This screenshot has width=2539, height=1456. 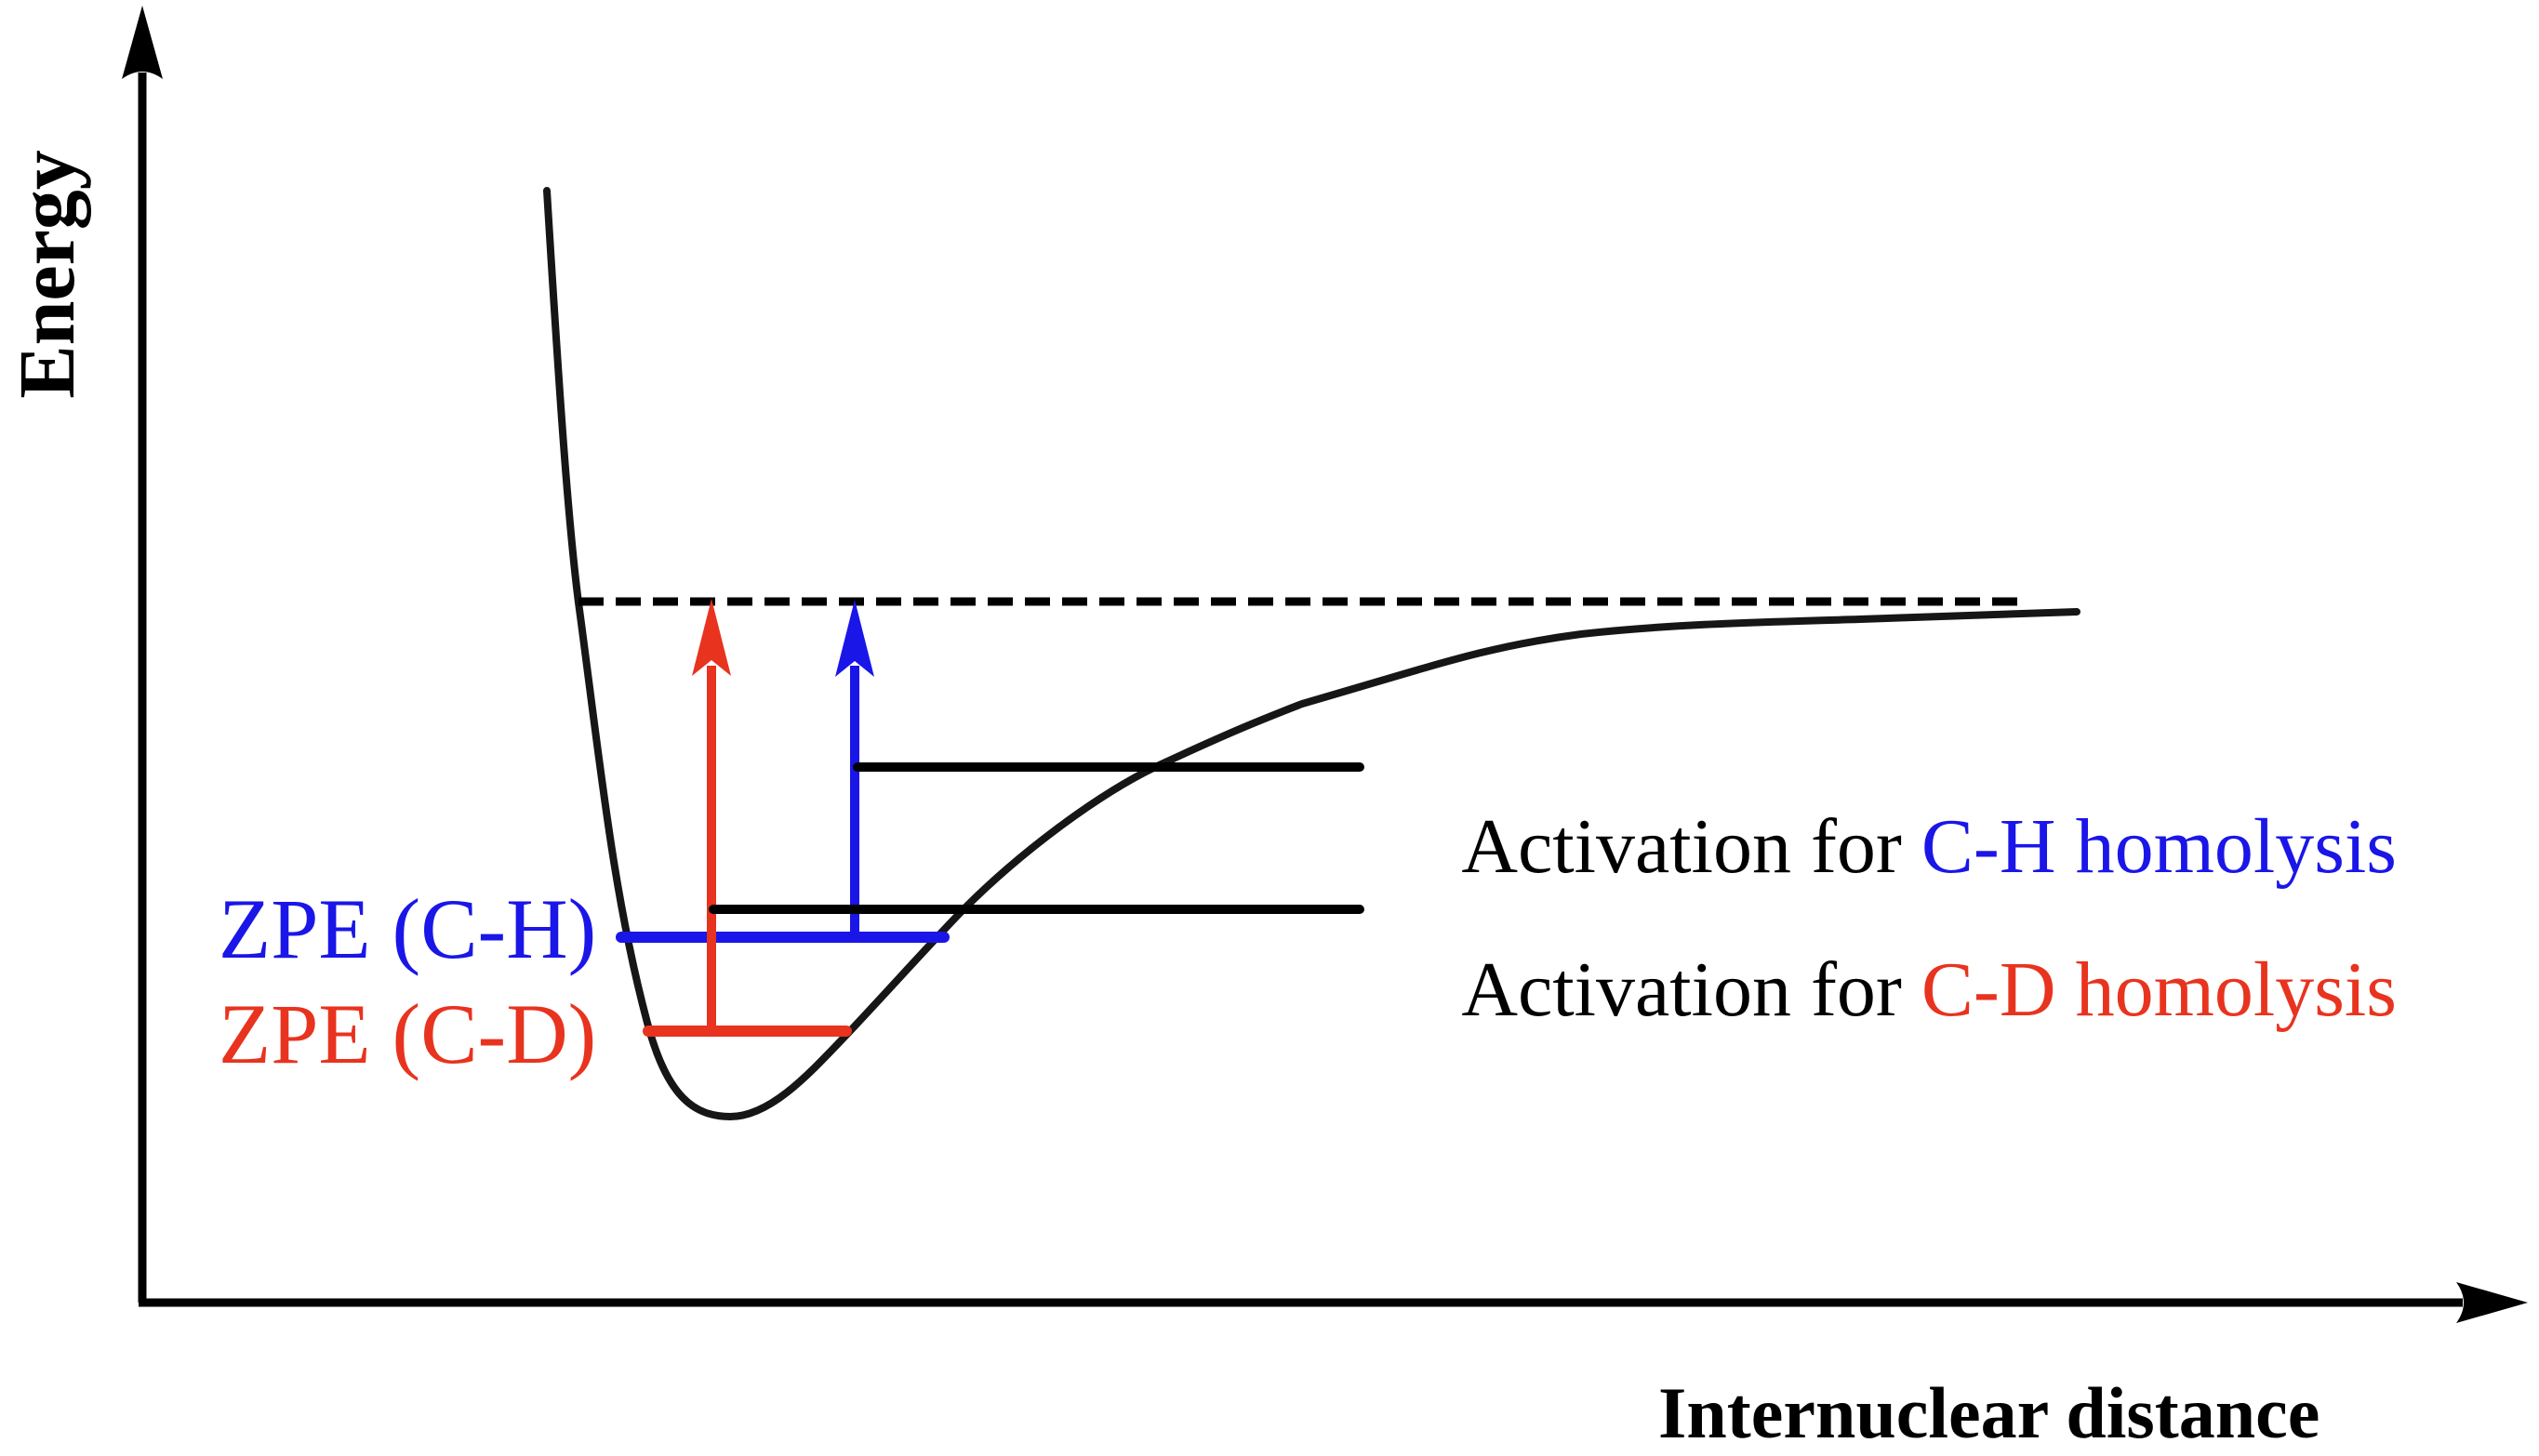 I want to click on x-axis-label: Internuclear distance, so click(x=1989, y=1412).